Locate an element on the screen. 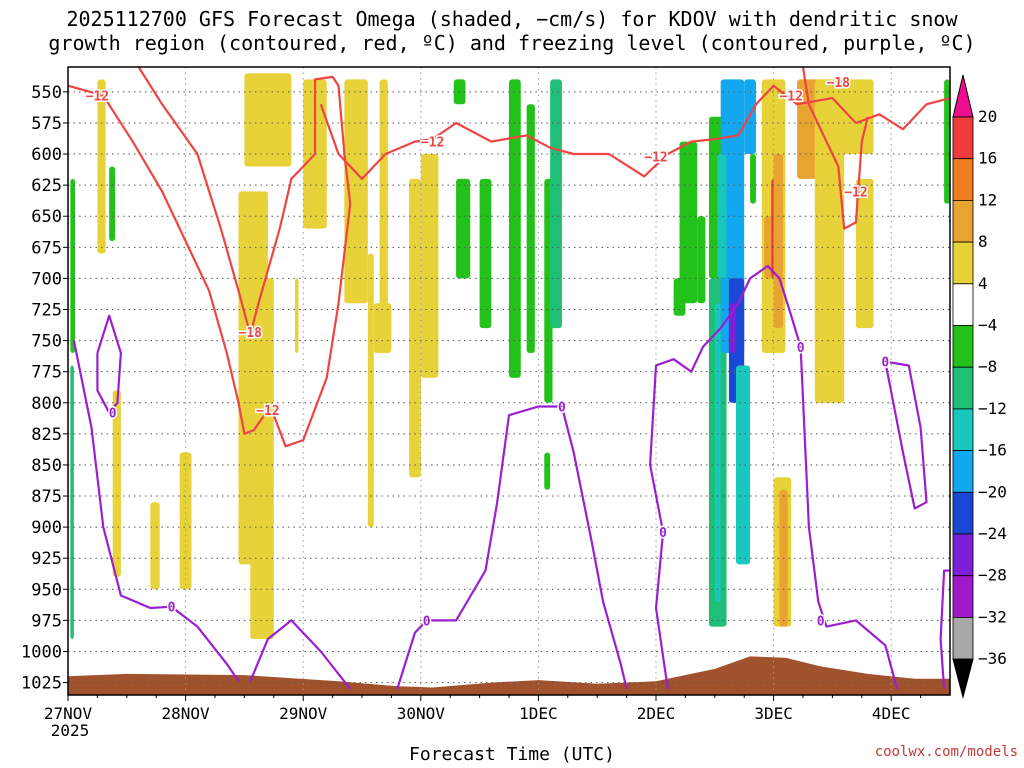  x-tick-label: 1DEC is located at coordinates (538, 713).